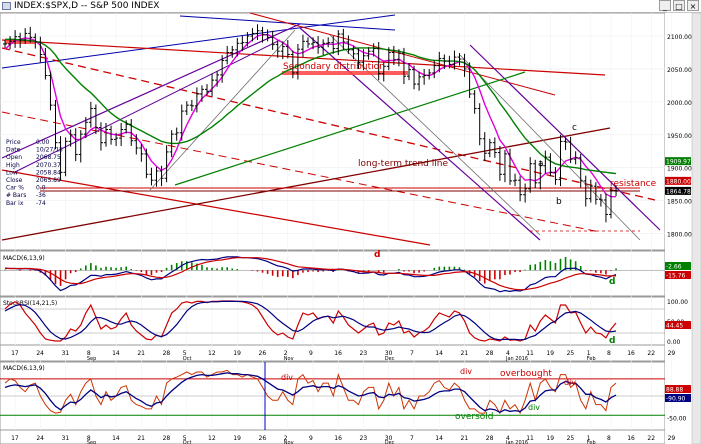 The width and height of the screenshot is (701, 444). I want to click on date-tick-label: 12, so click(212, 353).